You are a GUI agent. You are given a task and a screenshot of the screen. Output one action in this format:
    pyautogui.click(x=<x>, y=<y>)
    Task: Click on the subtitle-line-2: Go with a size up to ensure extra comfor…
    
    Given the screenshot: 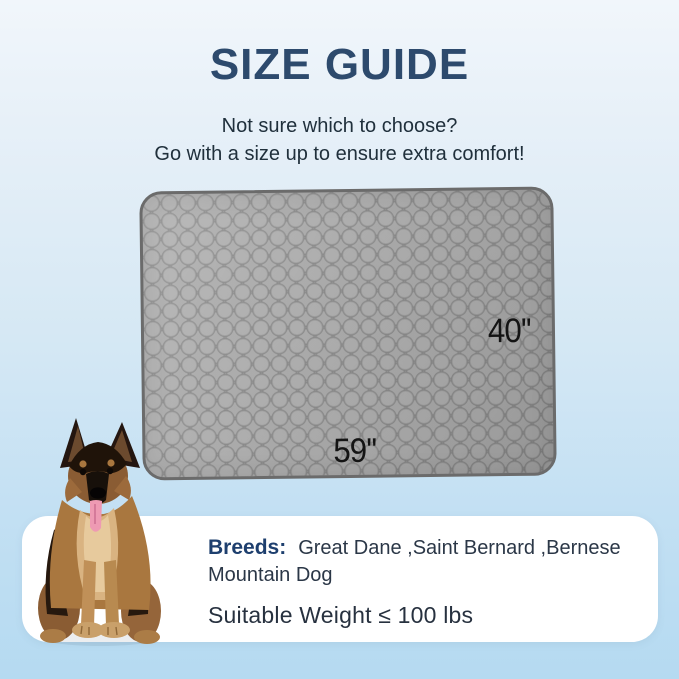 What is the action you would take?
    pyautogui.click(x=339, y=154)
    